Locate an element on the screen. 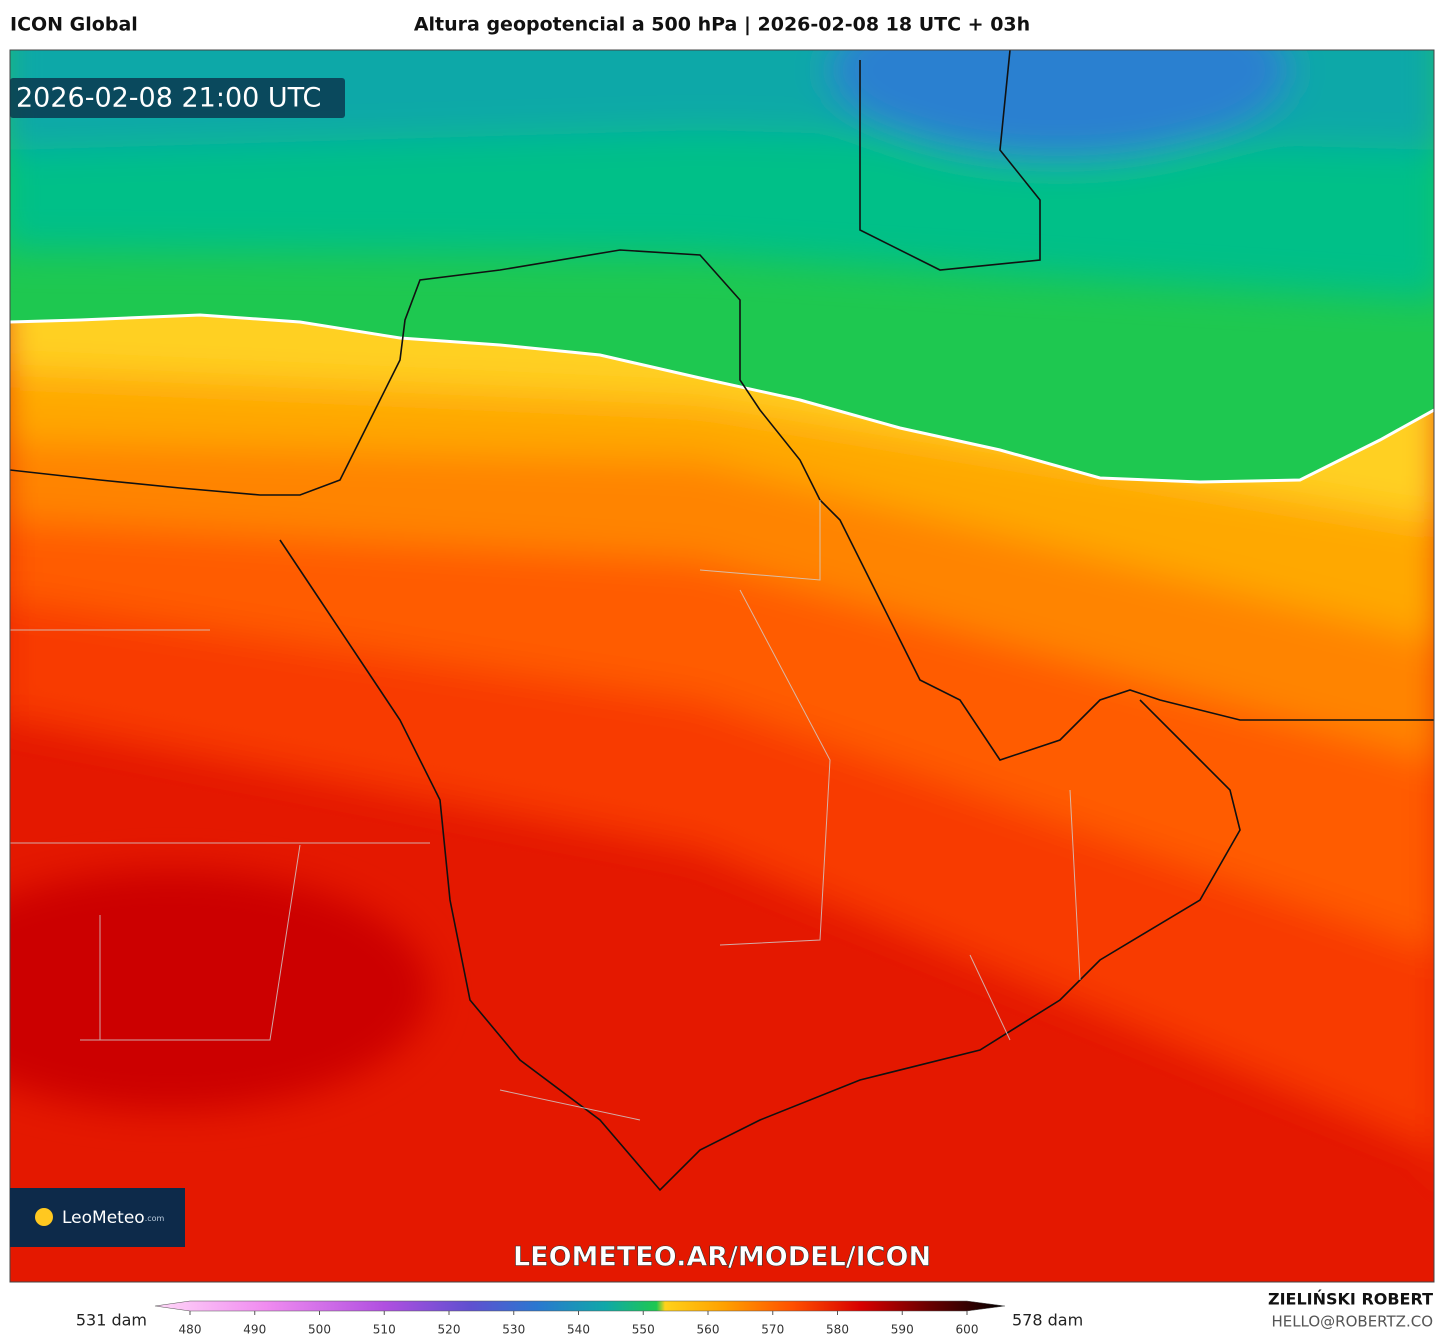  colorbar-tick-label: 520 is located at coordinates (449, 1330).